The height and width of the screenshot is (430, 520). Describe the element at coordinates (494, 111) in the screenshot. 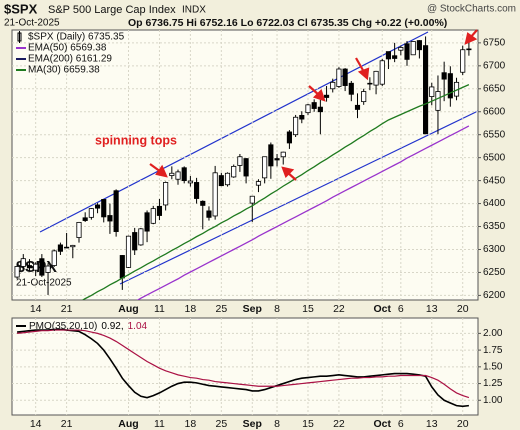

I see `y-tick-label: 6600` at that location.